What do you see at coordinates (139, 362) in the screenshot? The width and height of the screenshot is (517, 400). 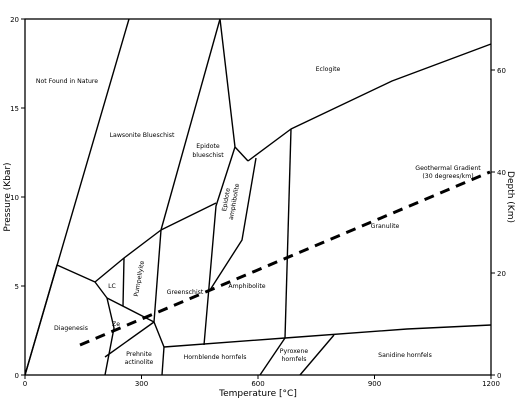 I see `prehnite-label-2: actinolite` at bounding box center [139, 362].